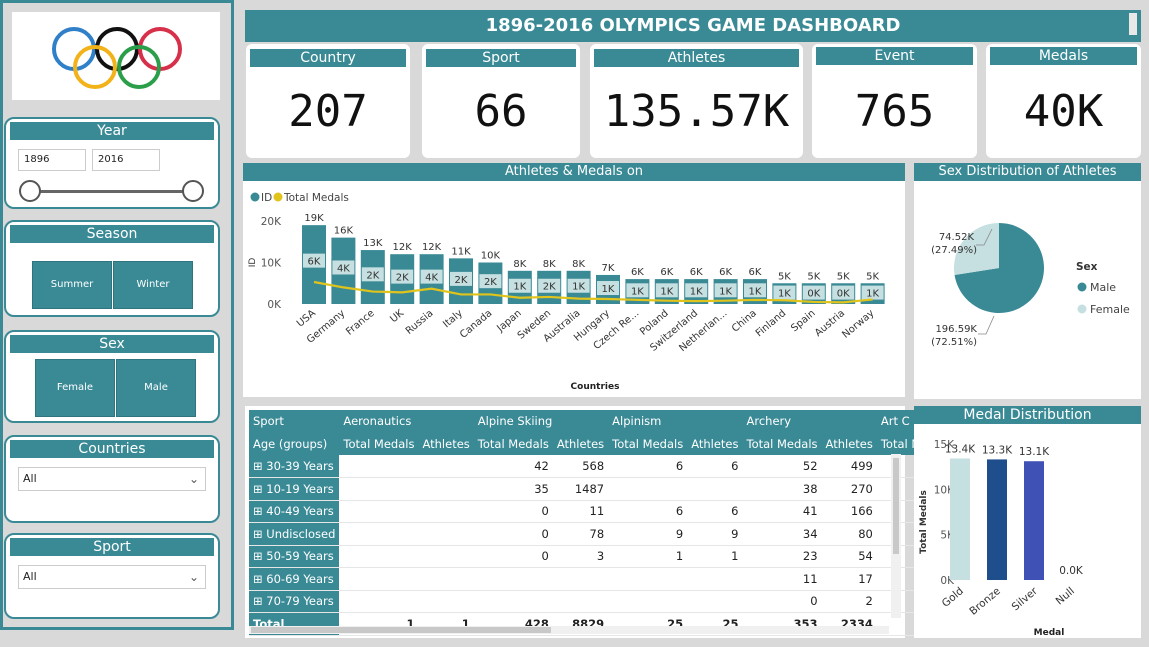 This screenshot has width=1149, height=647. What do you see at coordinates (574, 172) in the screenshot?
I see `athletes-medals-chart-title: Athletes & Medals on` at bounding box center [574, 172].